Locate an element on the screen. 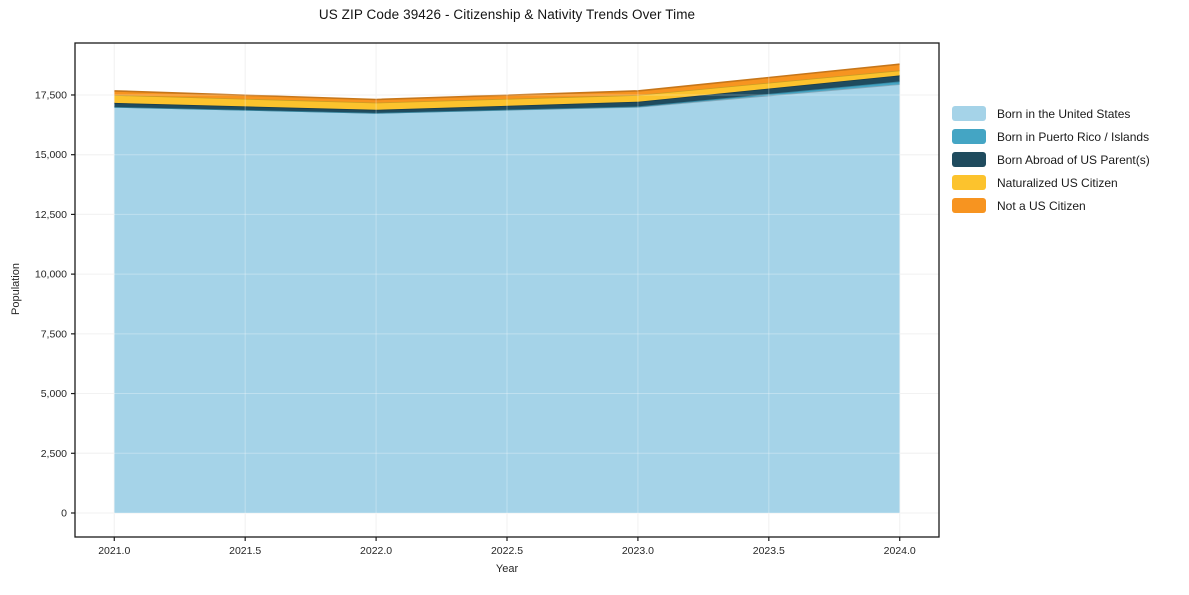 The image size is (1189, 595). y-tick-label: 7,500 is located at coordinates (54, 334).